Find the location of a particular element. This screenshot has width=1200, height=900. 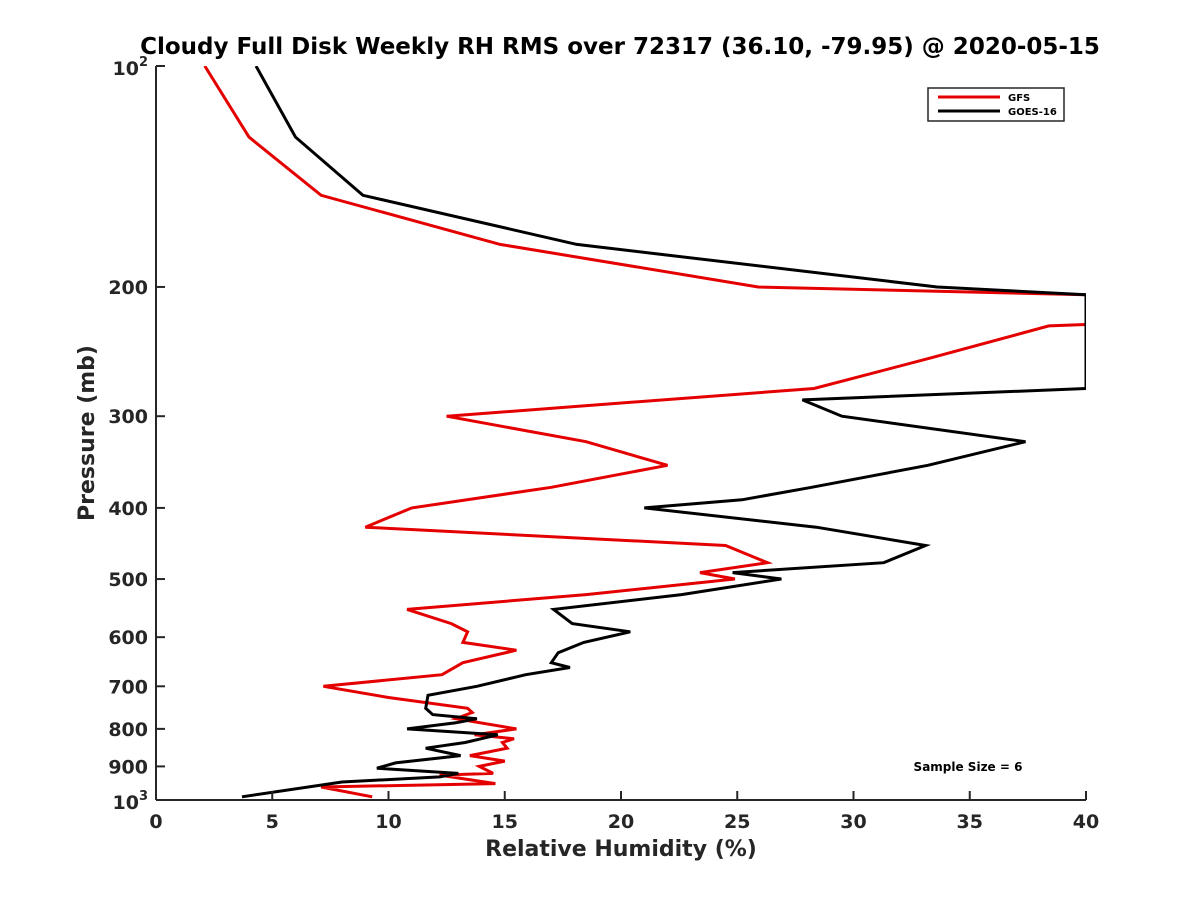

x-tick-label: 30 is located at coordinates (853, 822).